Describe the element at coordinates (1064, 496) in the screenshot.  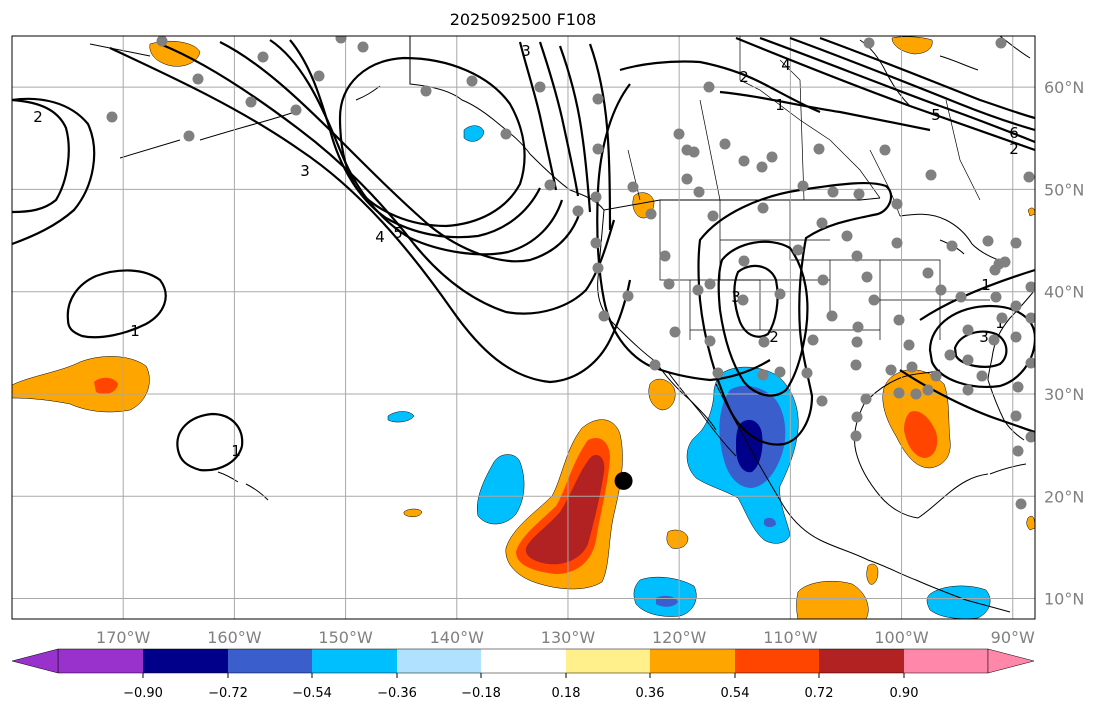
I see `lat-tick-label: 20°N` at that location.